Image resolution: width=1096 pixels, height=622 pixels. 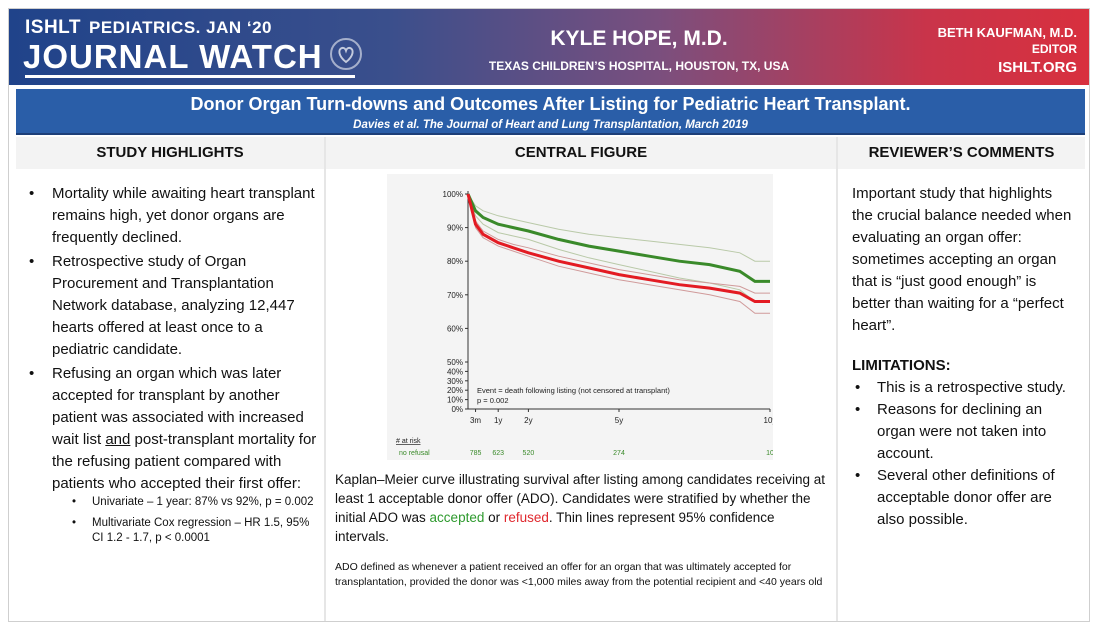 What do you see at coordinates (455, 362) in the screenshot?
I see `y-tick-label: 50%` at bounding box center [455, 362].